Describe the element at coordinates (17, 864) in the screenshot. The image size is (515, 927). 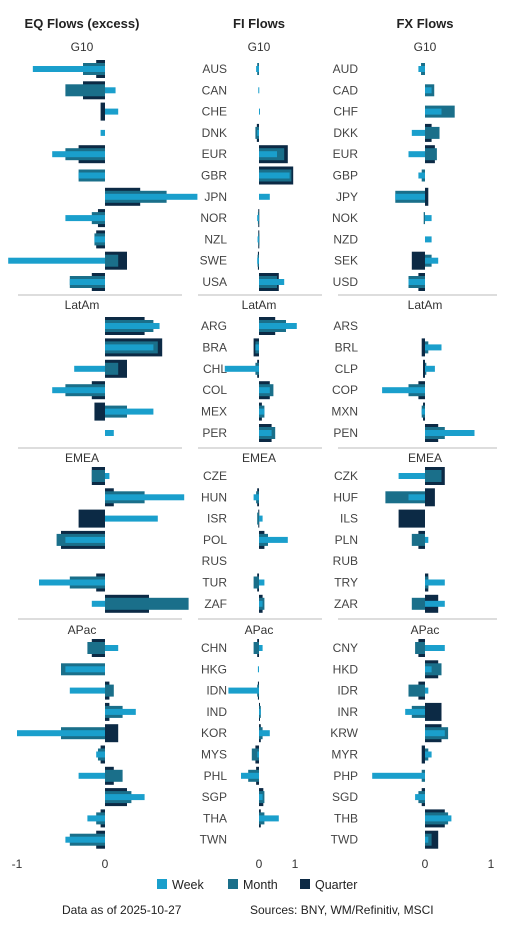
I see `tick-label-eq: -1` at that location.